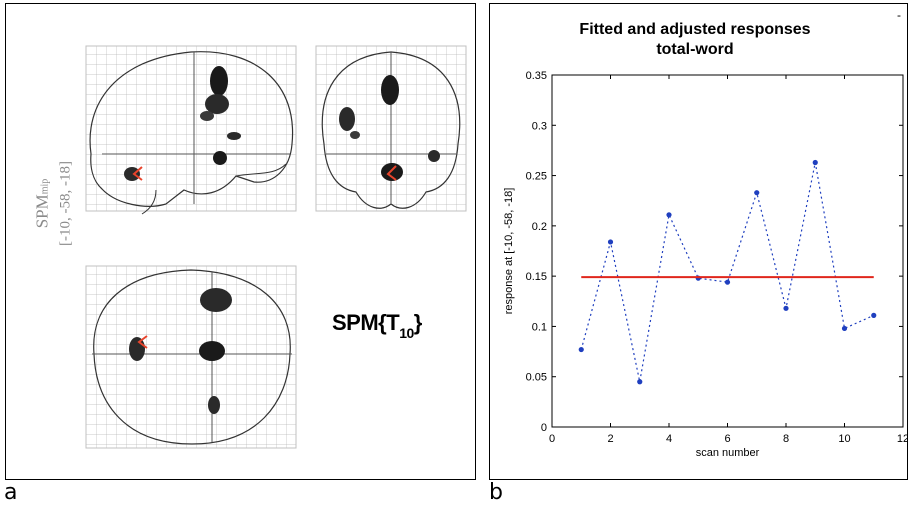  I want to click on x-tick-label: 12, so click(902, 439).